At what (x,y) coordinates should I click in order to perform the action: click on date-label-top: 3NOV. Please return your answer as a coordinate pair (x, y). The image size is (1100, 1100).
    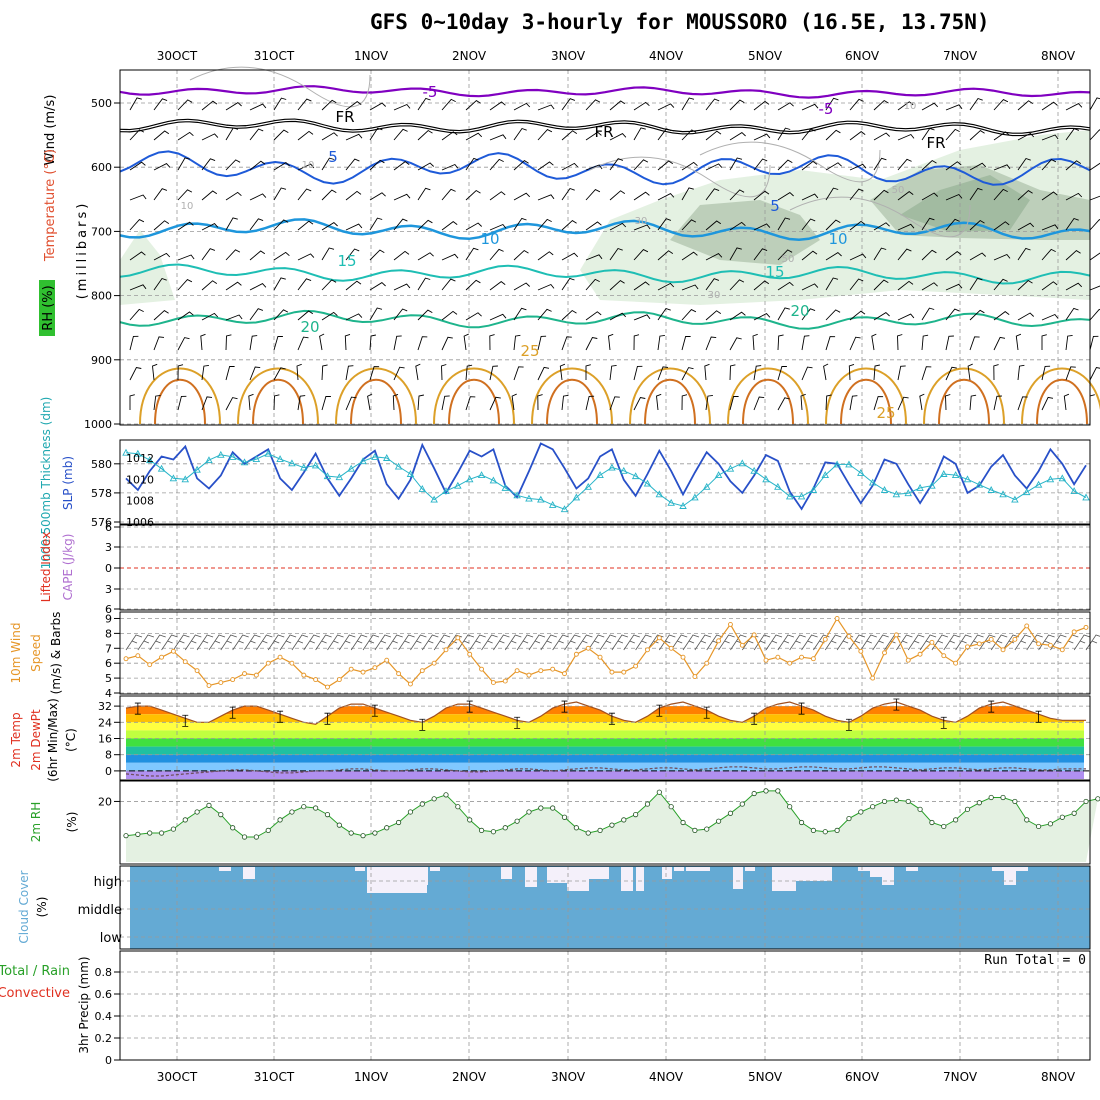
    Looking at the image, I should click on (568, 56).